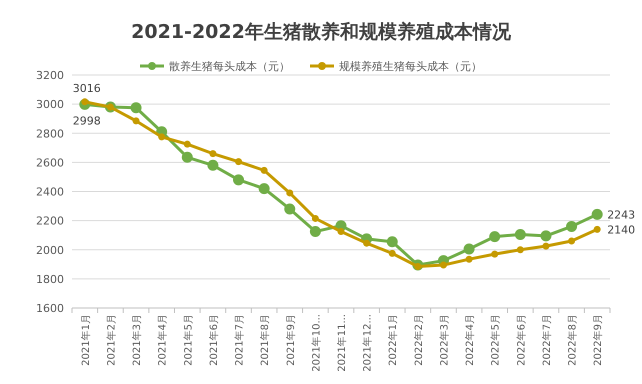  I want to click on x-tick-label: 2021年5月, so click(188, 340).